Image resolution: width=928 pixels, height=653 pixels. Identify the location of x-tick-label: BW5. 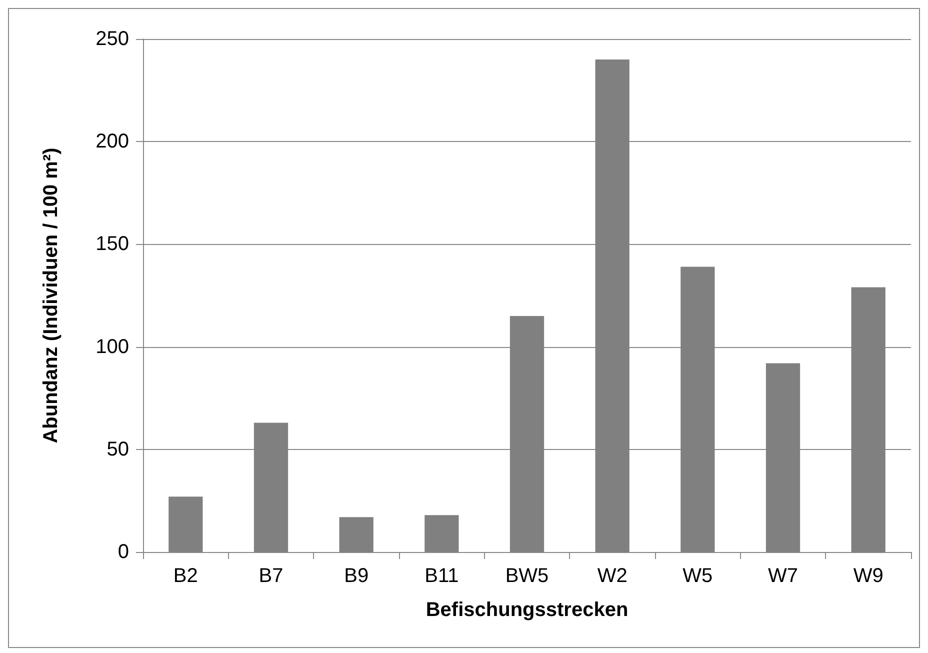
(527, 576).